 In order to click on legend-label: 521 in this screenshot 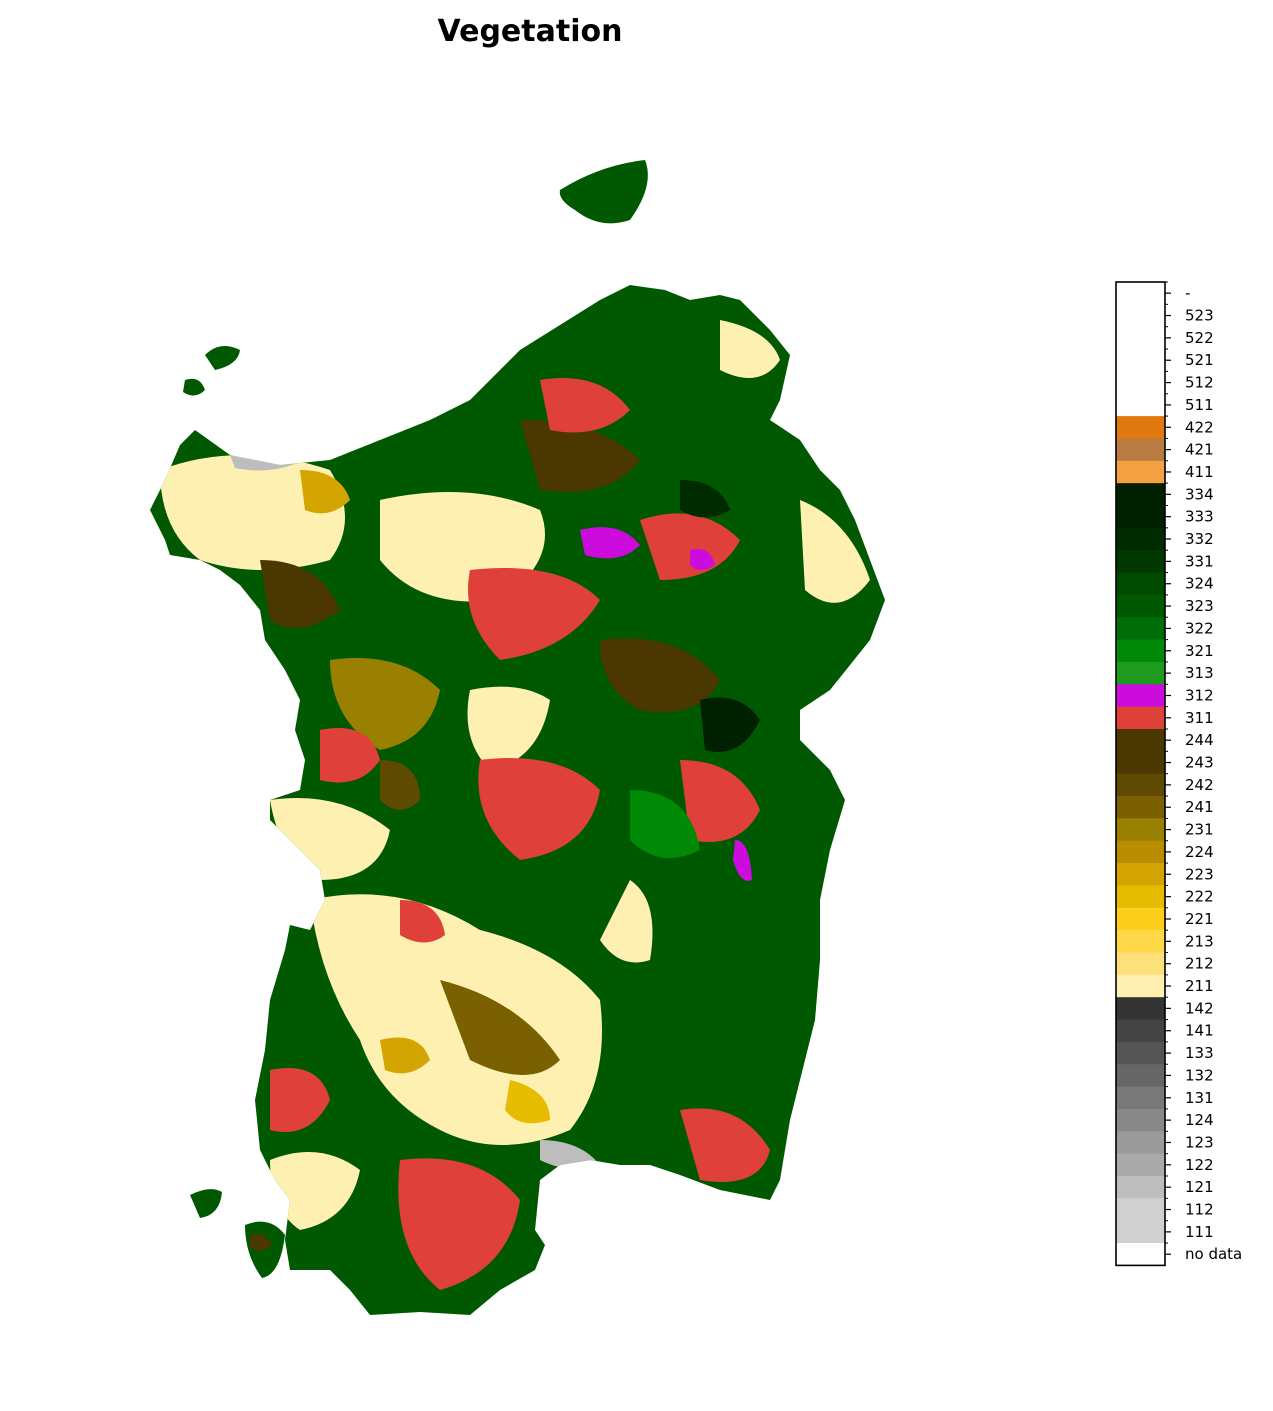, I will do `click(1199, 360)`.